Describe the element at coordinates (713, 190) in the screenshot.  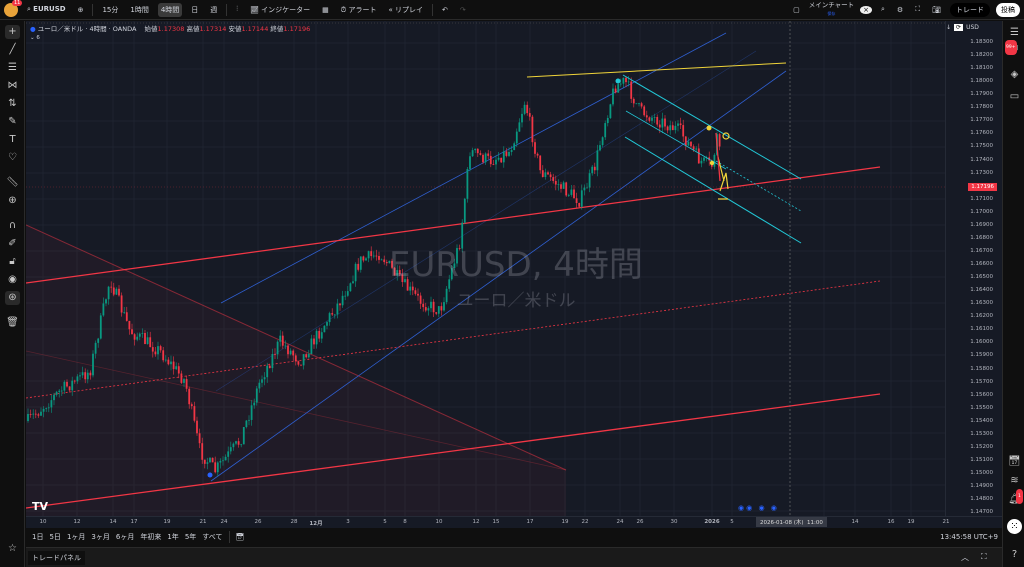
I see `cyan-channel-lower` at that location.